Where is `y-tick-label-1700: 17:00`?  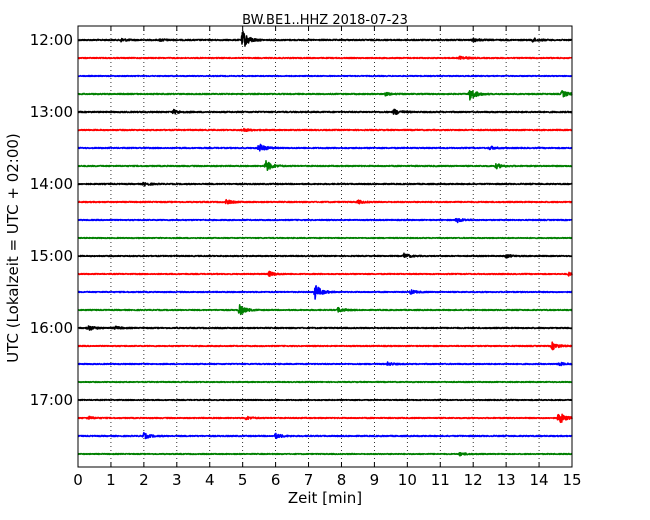 y-tick-label-1700: 17:00 is located at coordinates (51, 400).